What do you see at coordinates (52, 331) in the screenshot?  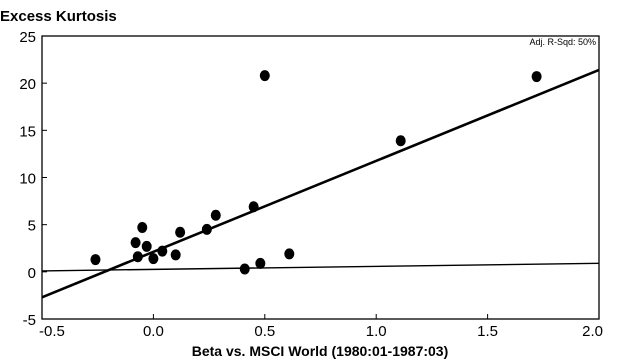 I see `x-tick-label: -0.5` at bounding box center [52, 331].